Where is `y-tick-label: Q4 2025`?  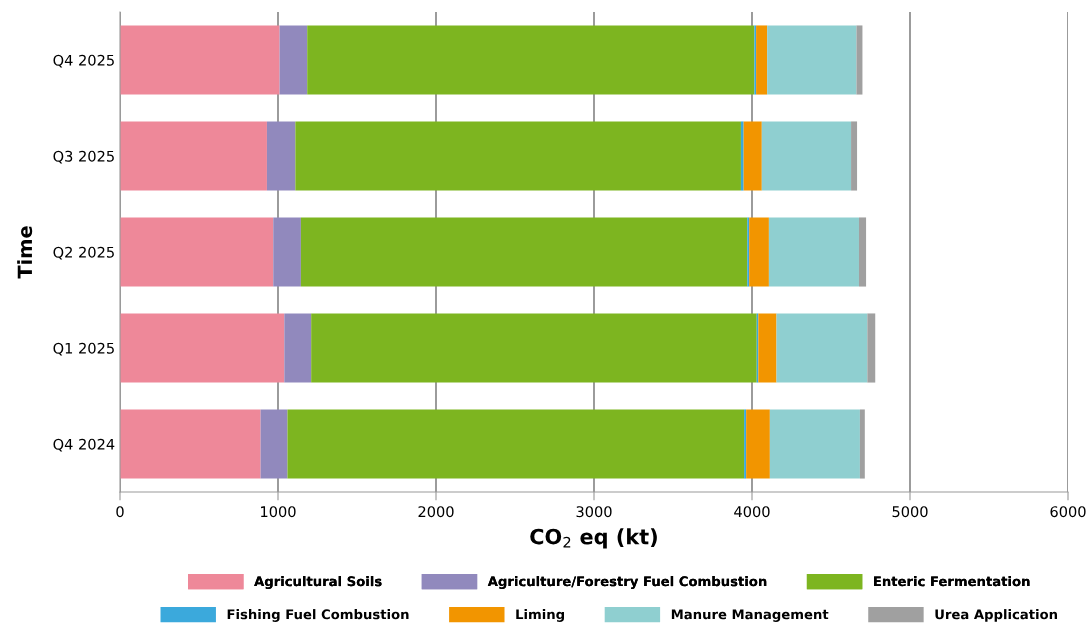 y-tick-label: Q4 2025 is located at coordinates (83, 61).